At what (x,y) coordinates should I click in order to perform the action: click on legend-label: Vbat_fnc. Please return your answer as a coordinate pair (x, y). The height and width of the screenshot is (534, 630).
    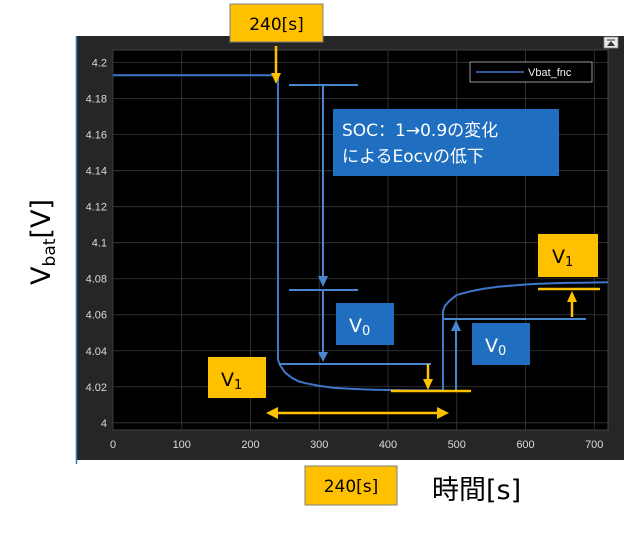
    Looking at the image, I should click on (550, 73).